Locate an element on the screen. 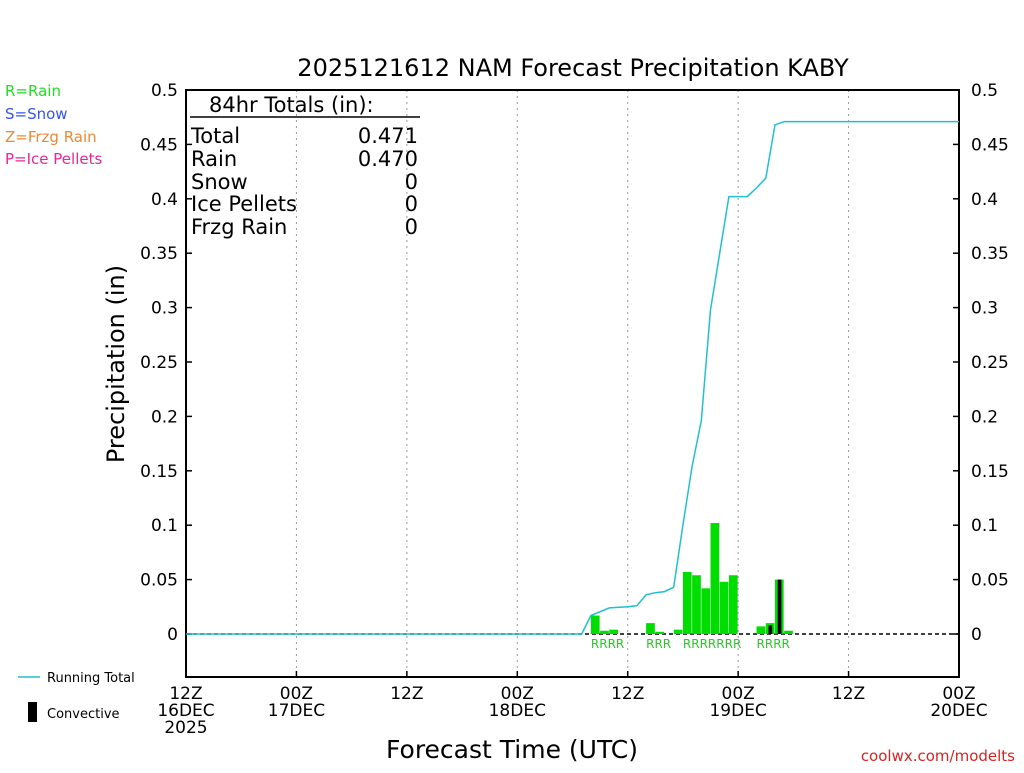  y-tick-label-left: 0.45 is located at coordinates (159, 145).